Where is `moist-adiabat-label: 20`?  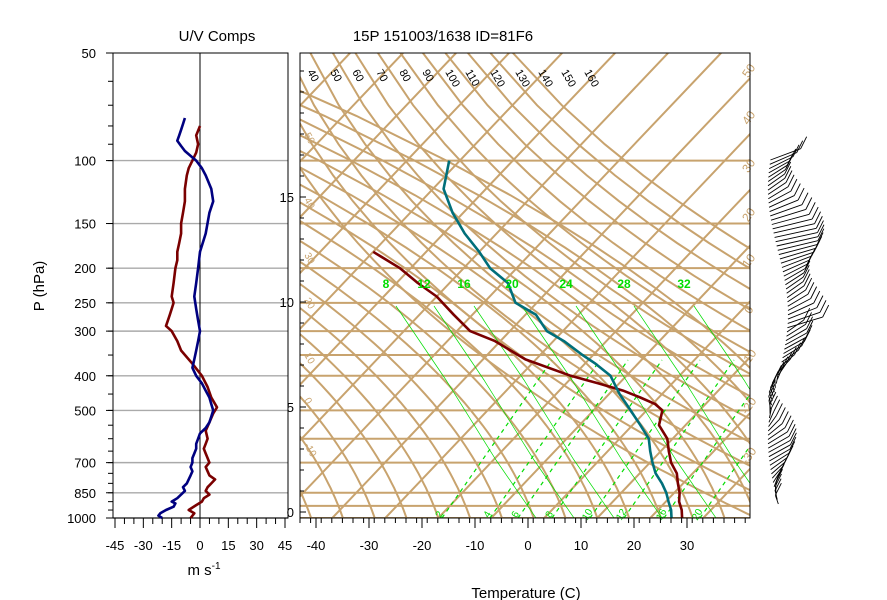 moist-adiabat-label: 20 is located at coordinates (308, 304).